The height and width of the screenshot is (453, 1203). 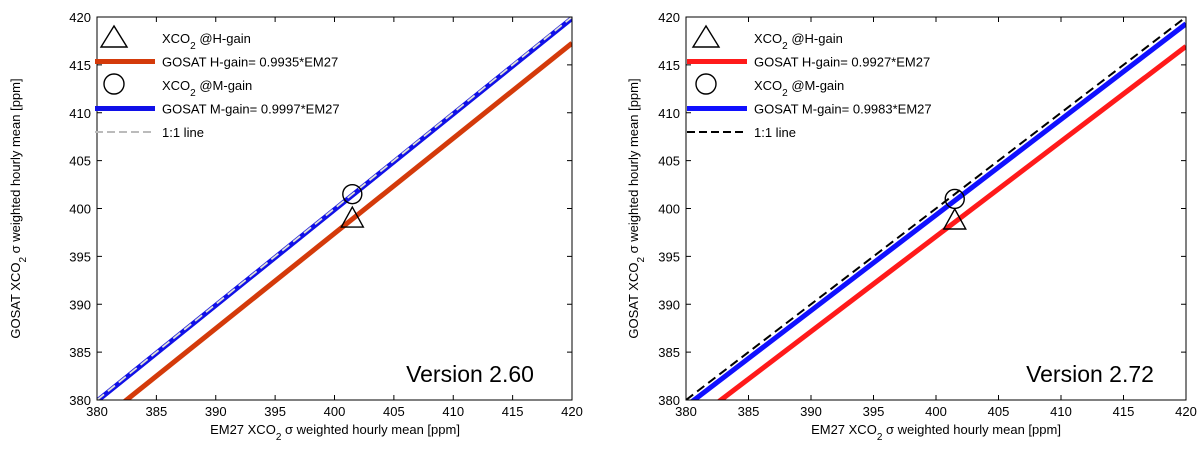 I want to click on legend-label: GOSAT M-gain= 0.9983*EM27, so click(x=843, y=109).